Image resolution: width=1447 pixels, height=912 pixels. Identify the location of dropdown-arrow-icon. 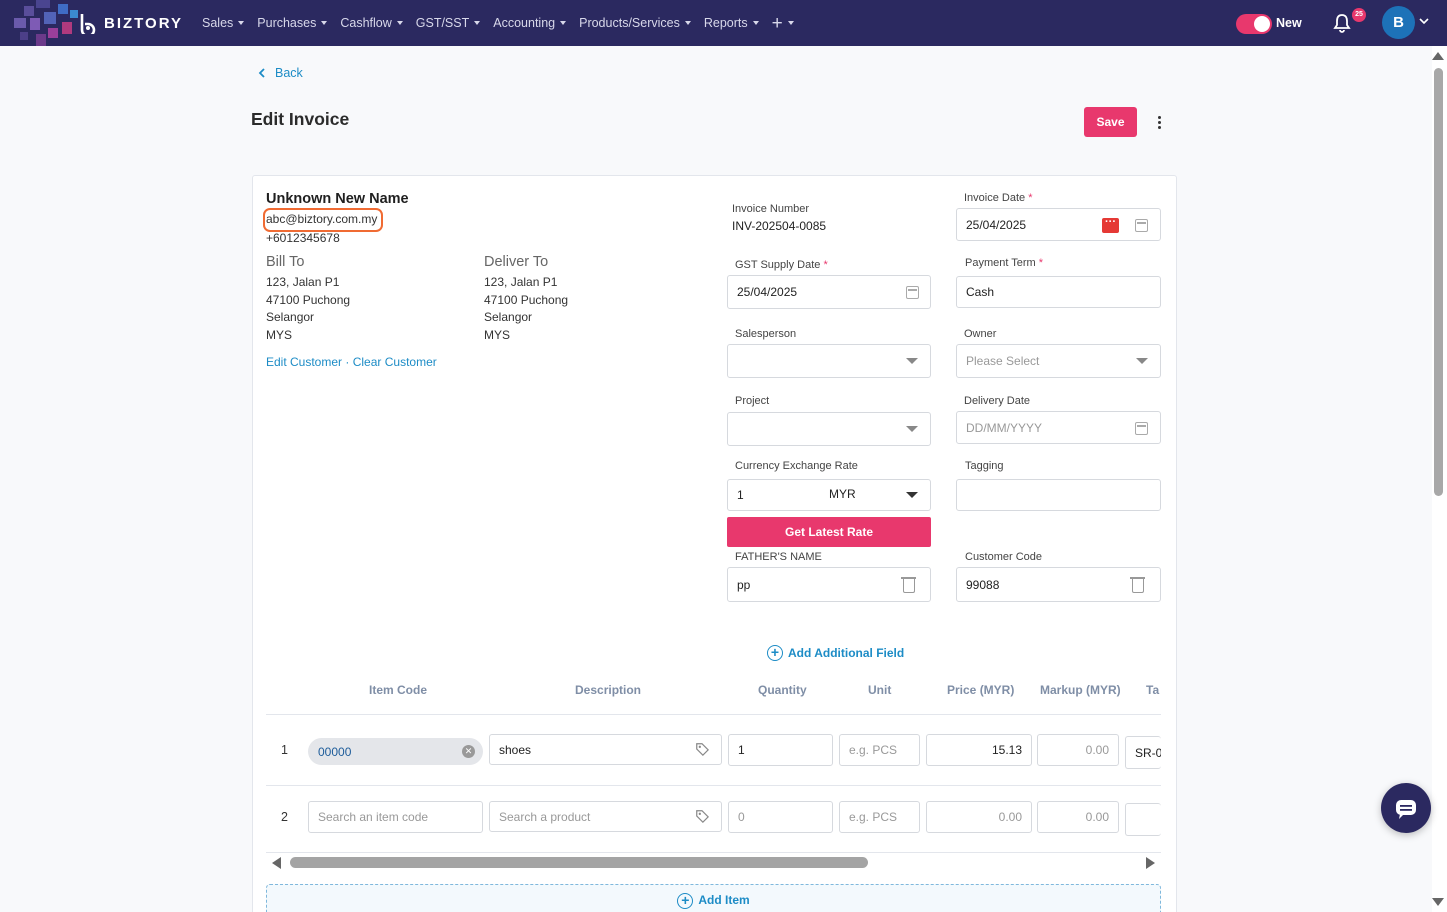
(912, 495).